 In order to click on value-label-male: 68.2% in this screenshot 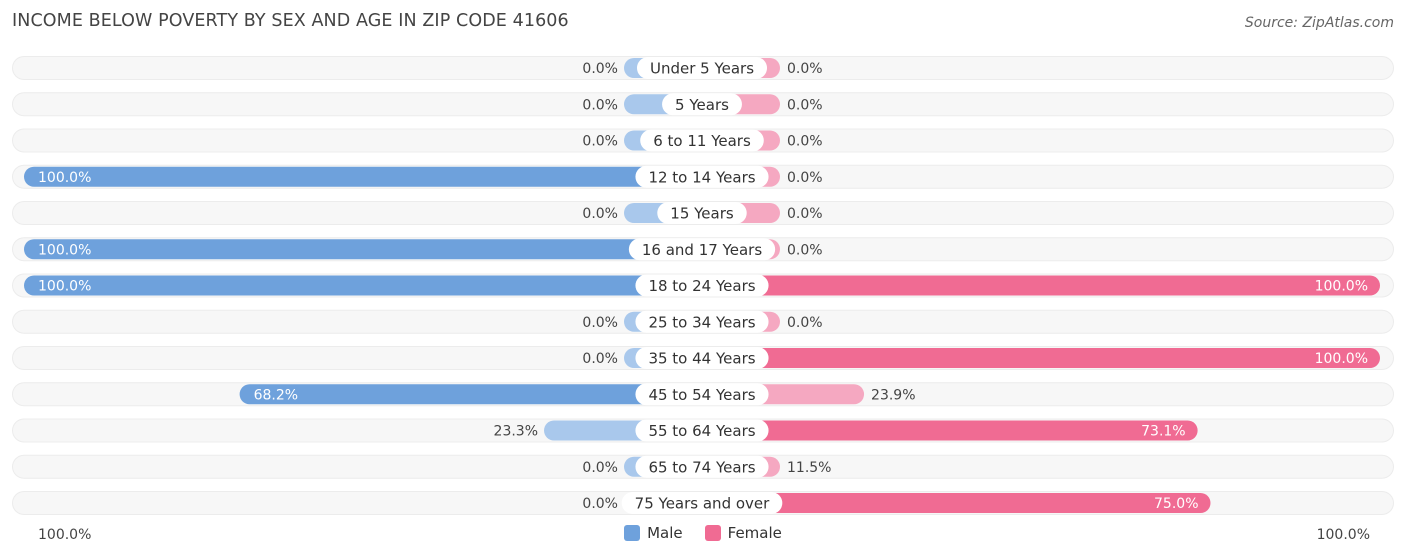, I will do `click(276, 395)`.